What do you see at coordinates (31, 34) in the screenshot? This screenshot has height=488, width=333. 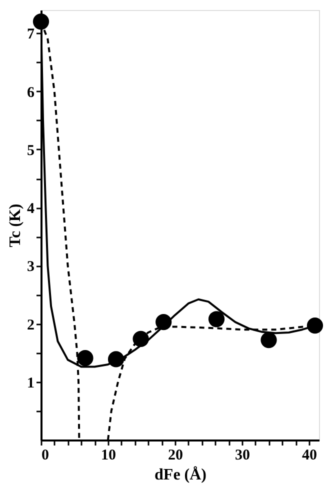 I see `y-tick-label: 7` at bounding box center [31, 34].